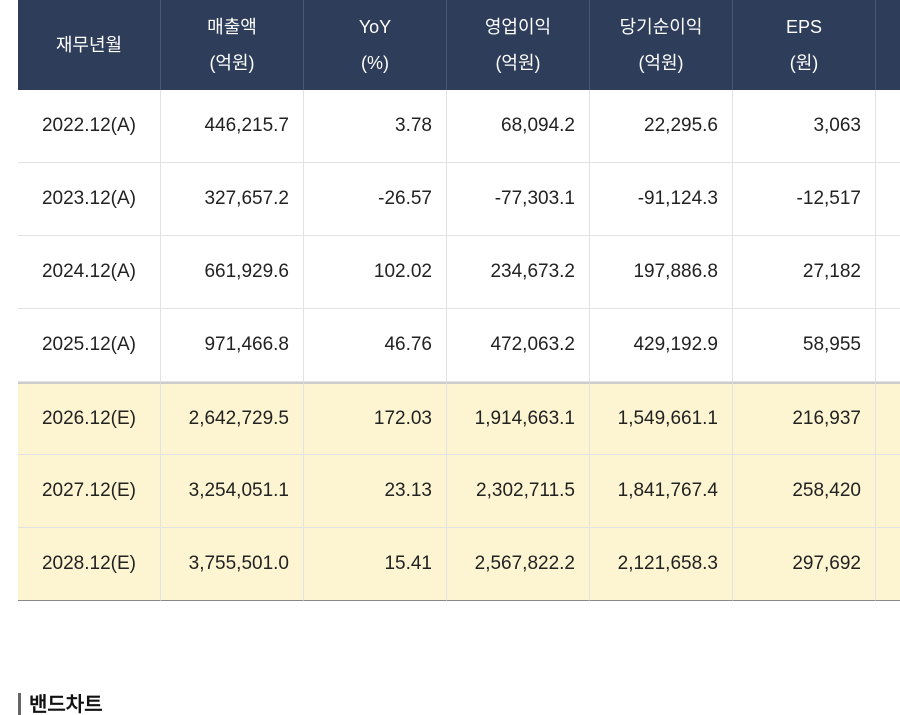 This screenshot has height=715, width=900. What do you see at coordinates (232, 491) in the screenshot?
I see `cell-value: 3,254,051.1` at bounding box center [232, 491].